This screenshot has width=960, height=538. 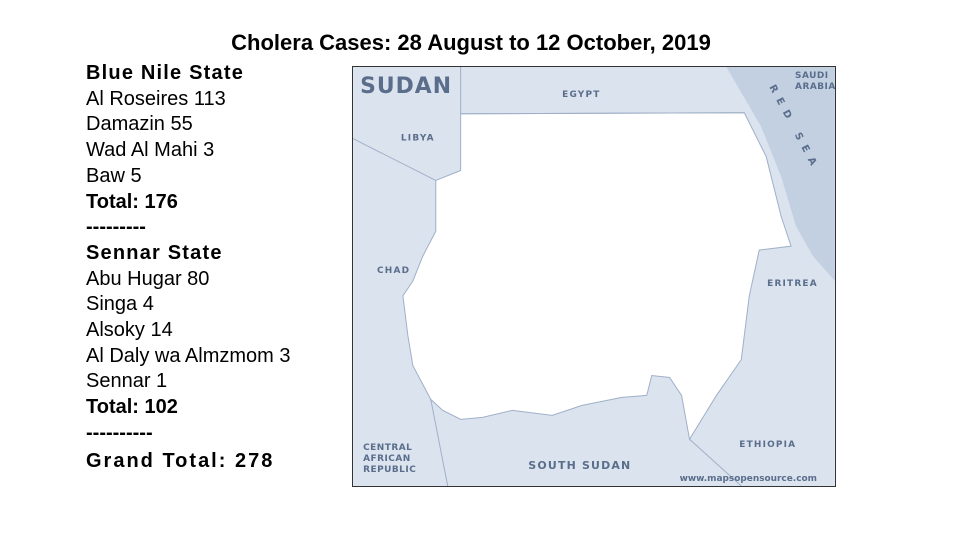 I want to click on state-total: Total: 102, so click(x=132, y=407).